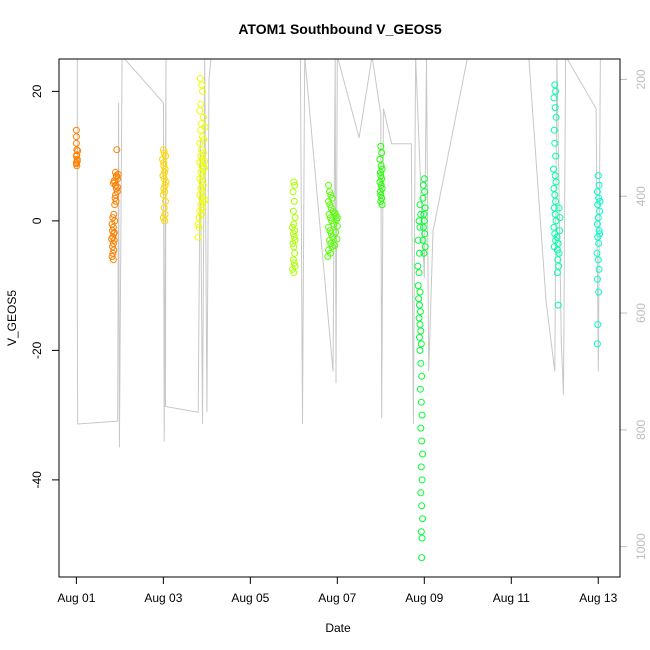  I want to click on x-tick-label: Aug 09, so click(424, 598).